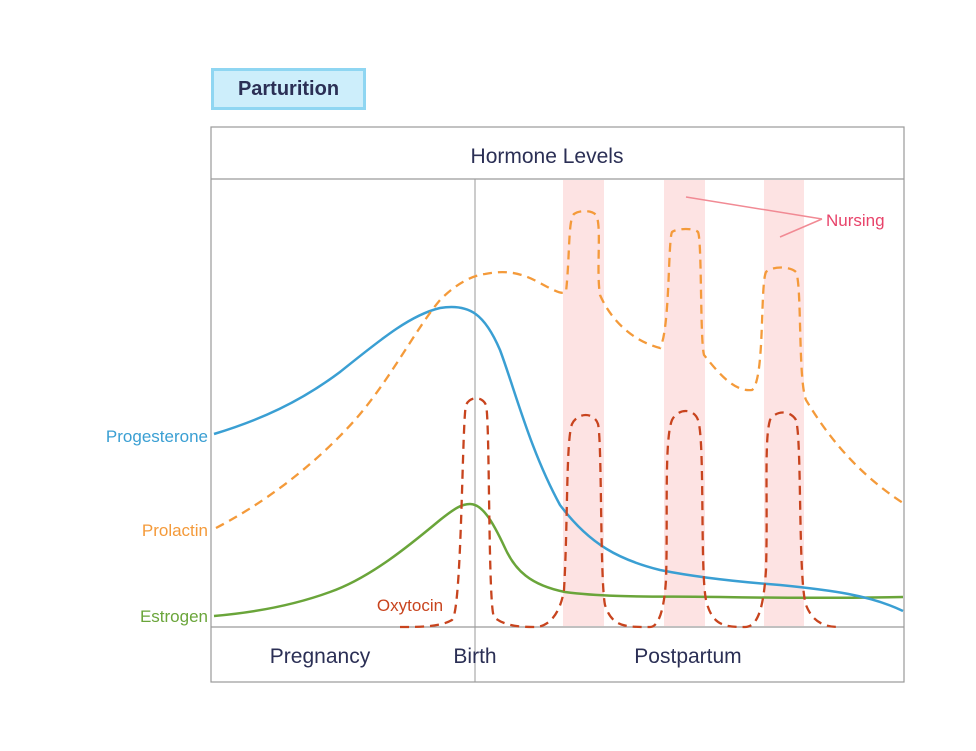 The height and width of the screenshot is (751, 976). I want to click on birth-label: Birth, so click(474, 656).